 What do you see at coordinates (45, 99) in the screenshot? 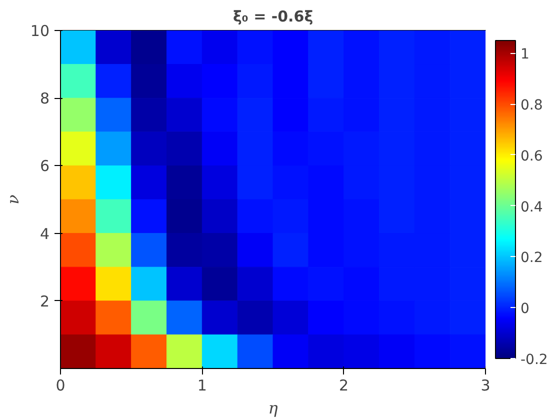
I see `y-tick-label: 8` at bounding box center [45, 99].